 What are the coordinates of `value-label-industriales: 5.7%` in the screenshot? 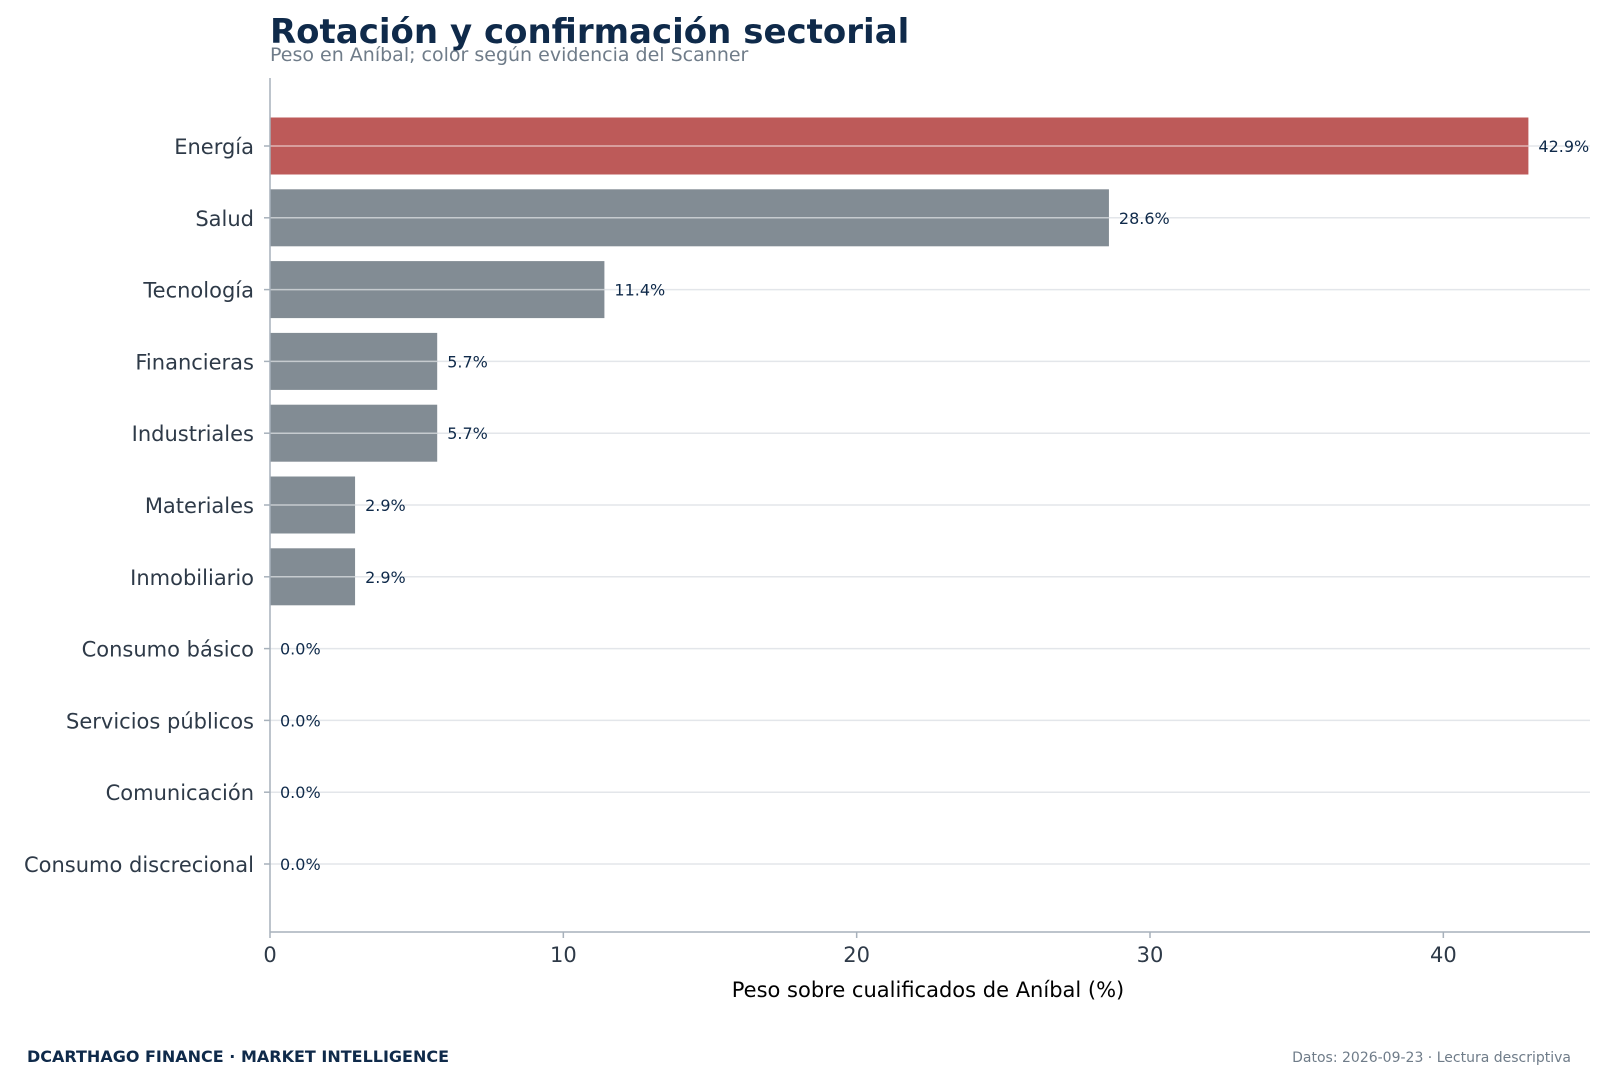 It's located at (467, 433).